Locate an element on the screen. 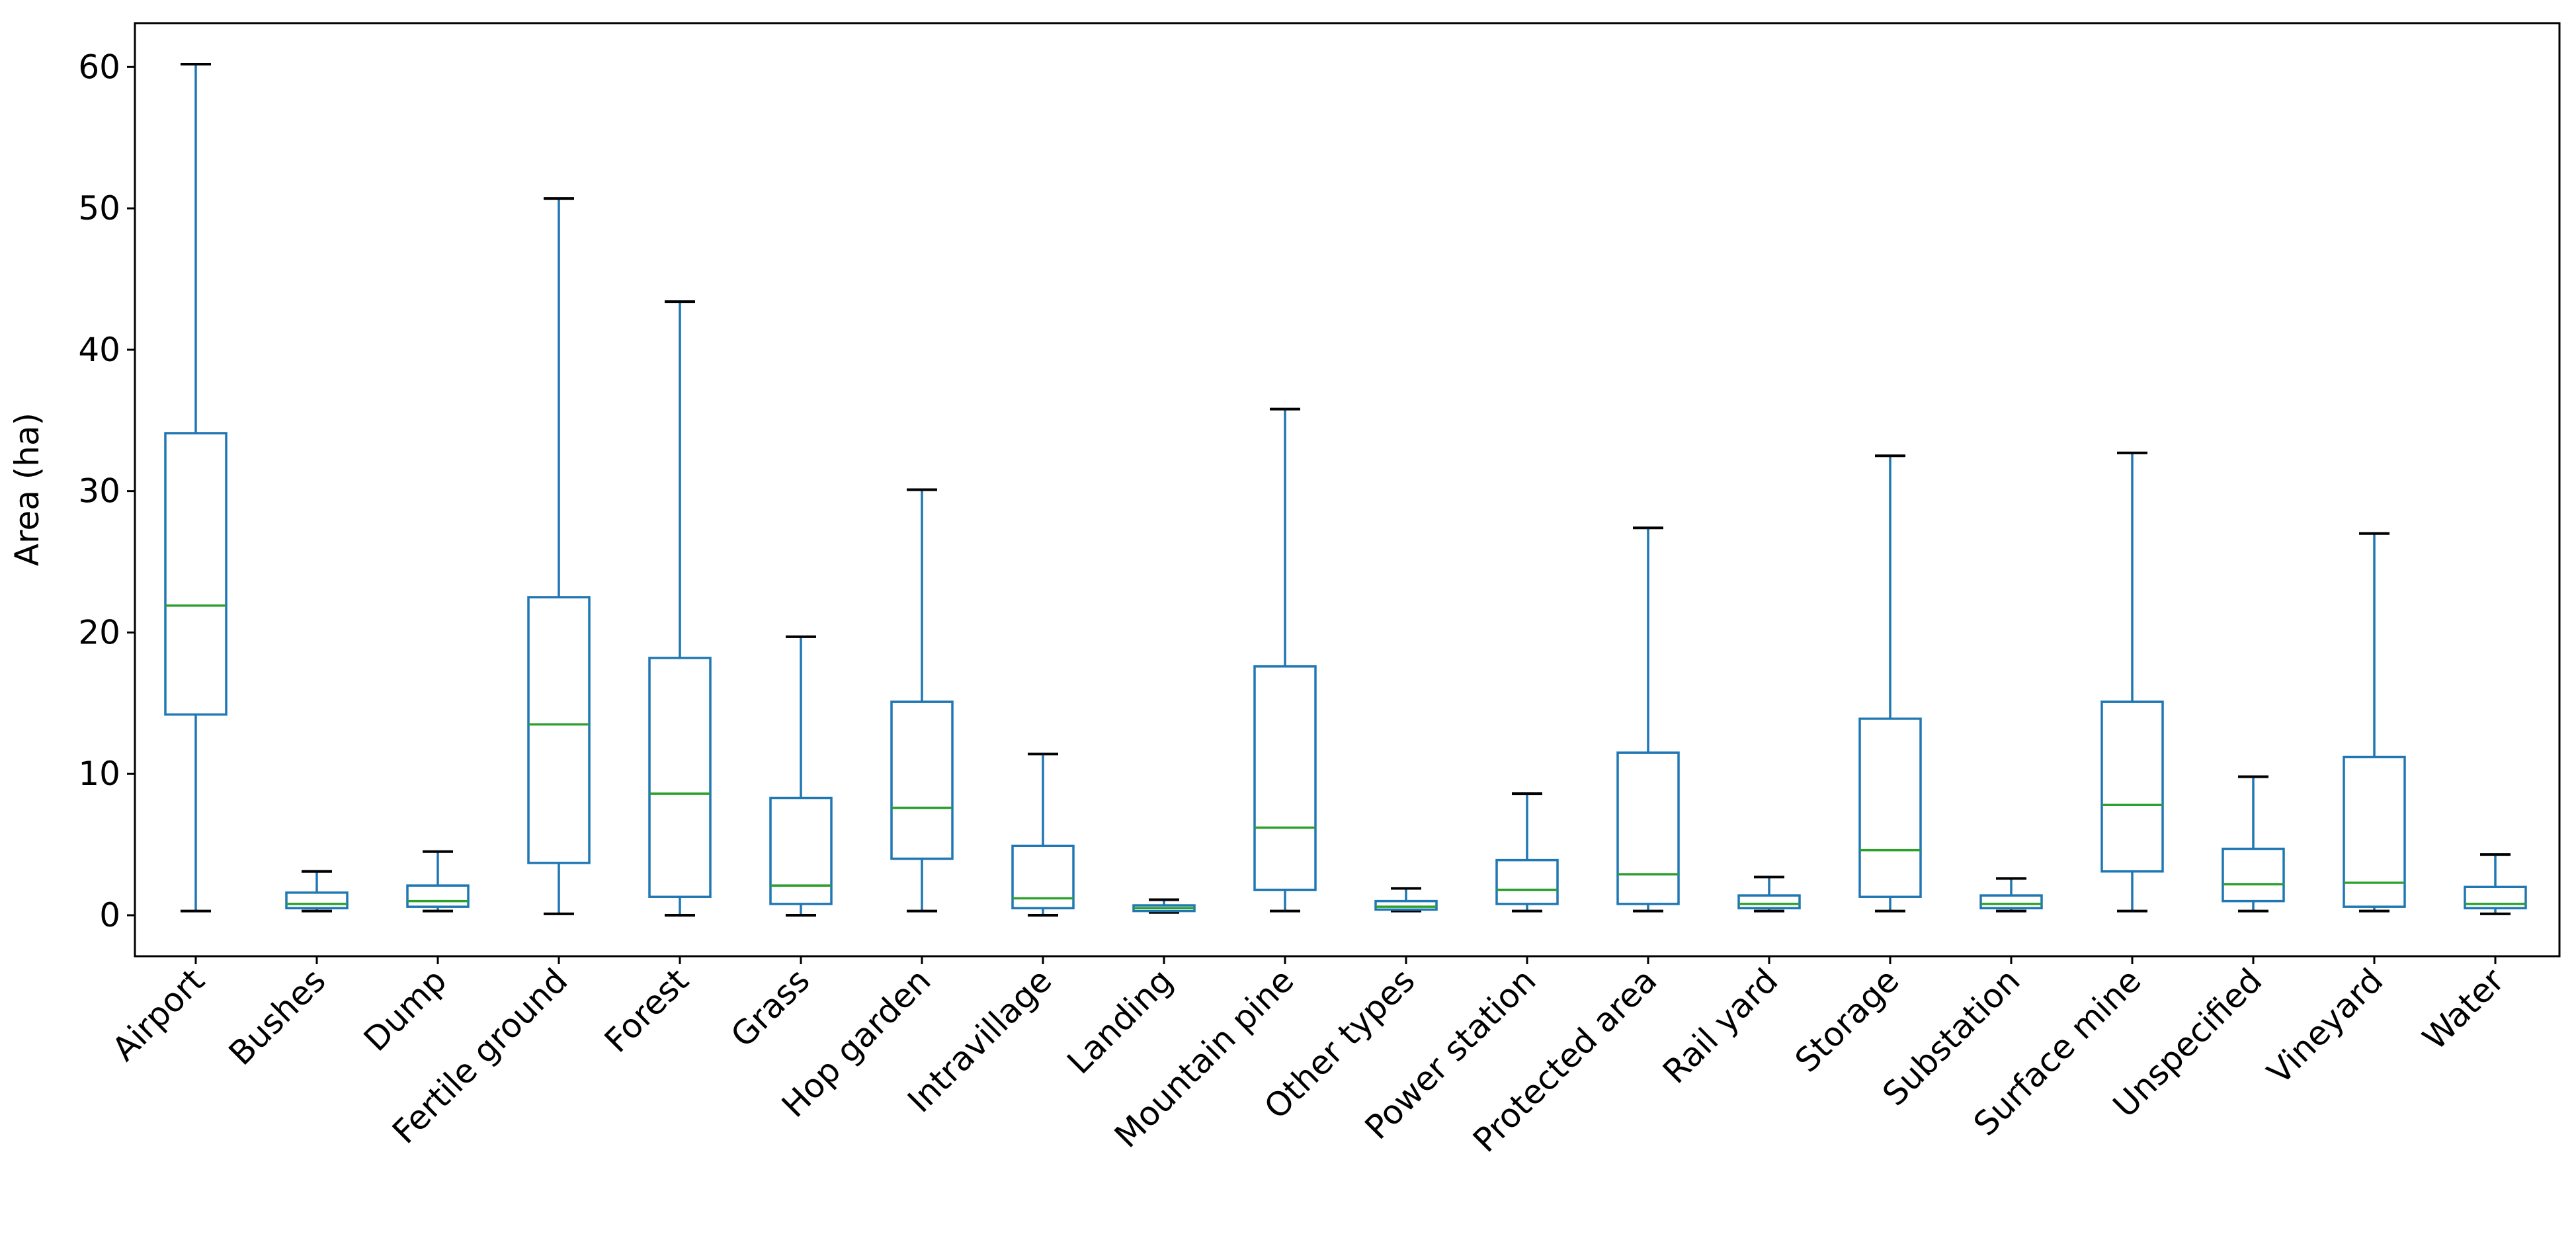 This screenshot has height=1234, width=2576. box-substation is located at coordinates (2011, 902).